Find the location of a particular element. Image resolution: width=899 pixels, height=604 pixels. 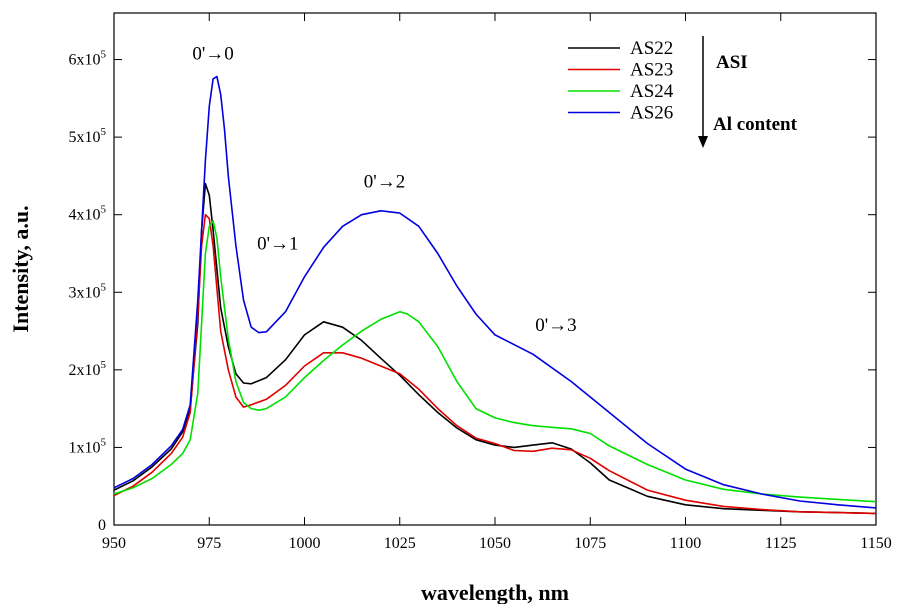

legend-label-as24: AS24 is located at coordinates (652, 91).